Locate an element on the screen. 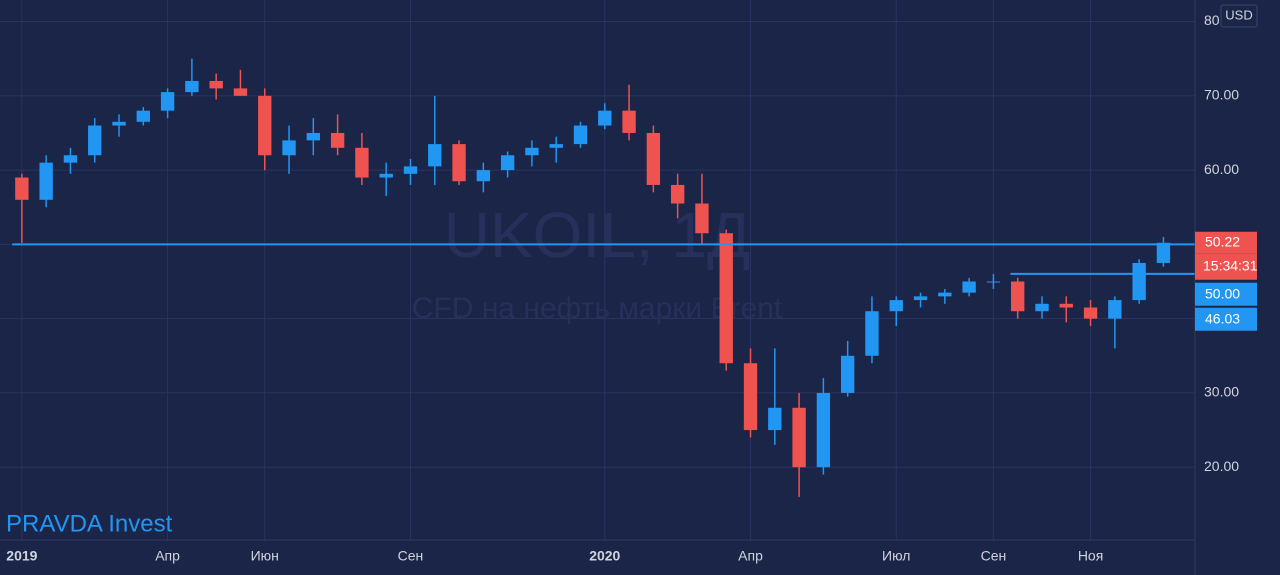 This screenshot has width=1280, height=575. last-price: 50.22 is located at coordinates (1222, 241).